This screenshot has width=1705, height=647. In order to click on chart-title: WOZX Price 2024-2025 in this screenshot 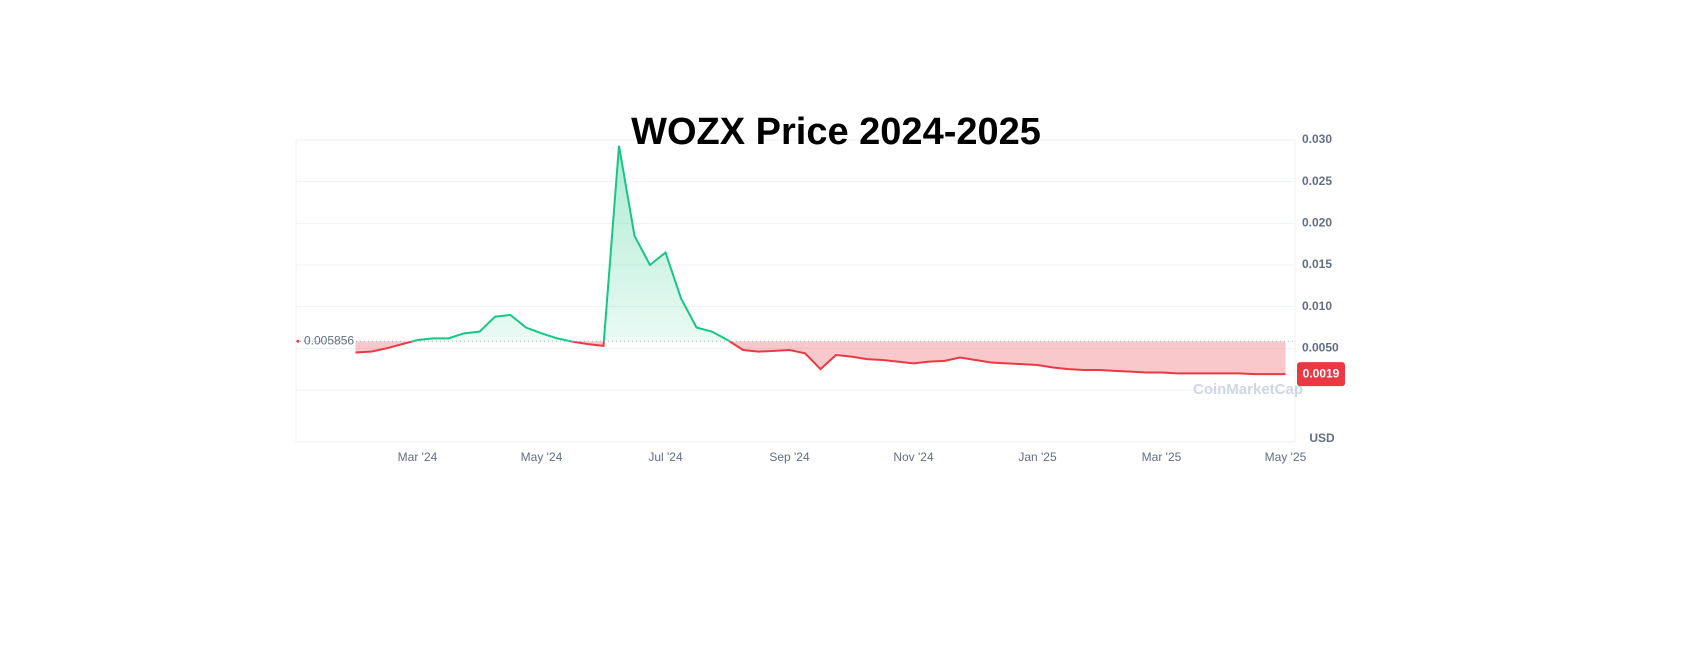, I will do `click(836, 132)`.